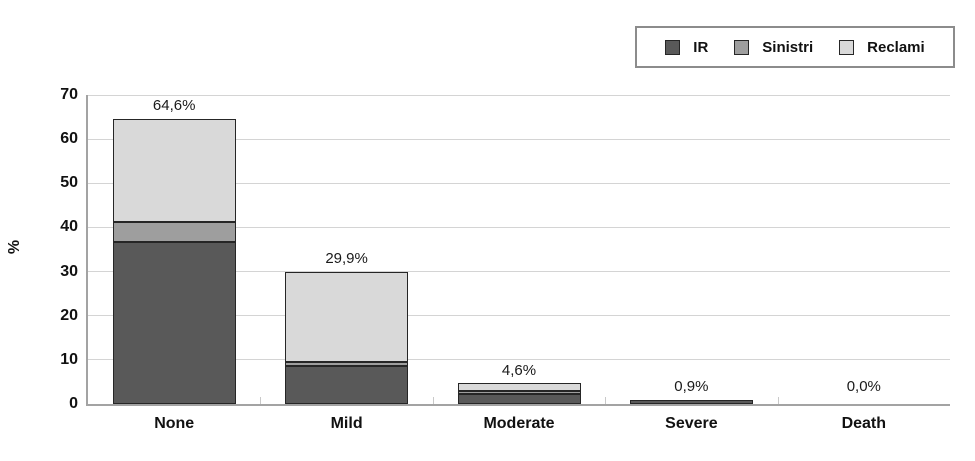 Image resolution: width=975 pixels, height=461 pixels. Describe the element at coordinates (518, 405) in the screenshot. I see `x-axis-line` at that location.